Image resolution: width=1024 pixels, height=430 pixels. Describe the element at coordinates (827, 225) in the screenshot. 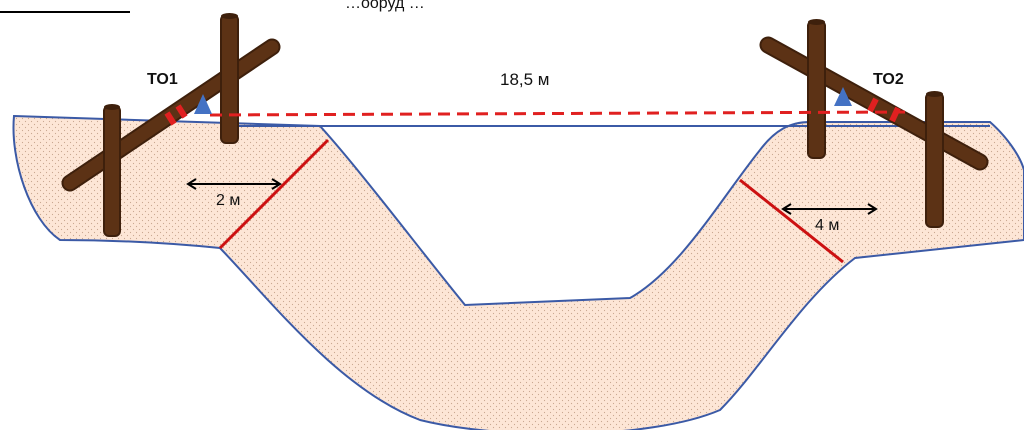

I see `span-right-label: 4 м` at that location.